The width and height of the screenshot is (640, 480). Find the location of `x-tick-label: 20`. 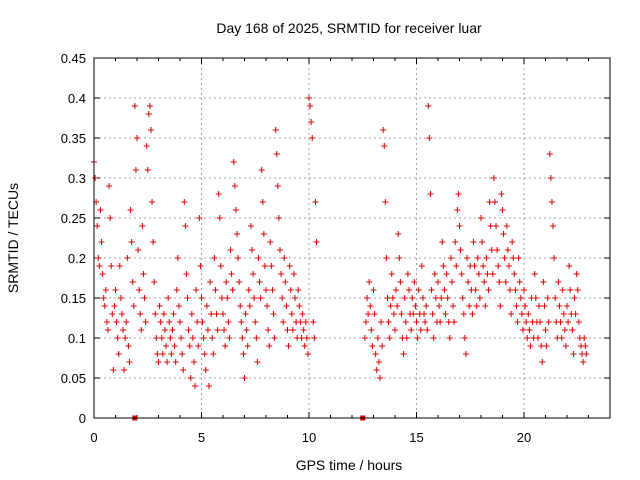

x-tick-label: 20 is located at coordinates (524, 437).